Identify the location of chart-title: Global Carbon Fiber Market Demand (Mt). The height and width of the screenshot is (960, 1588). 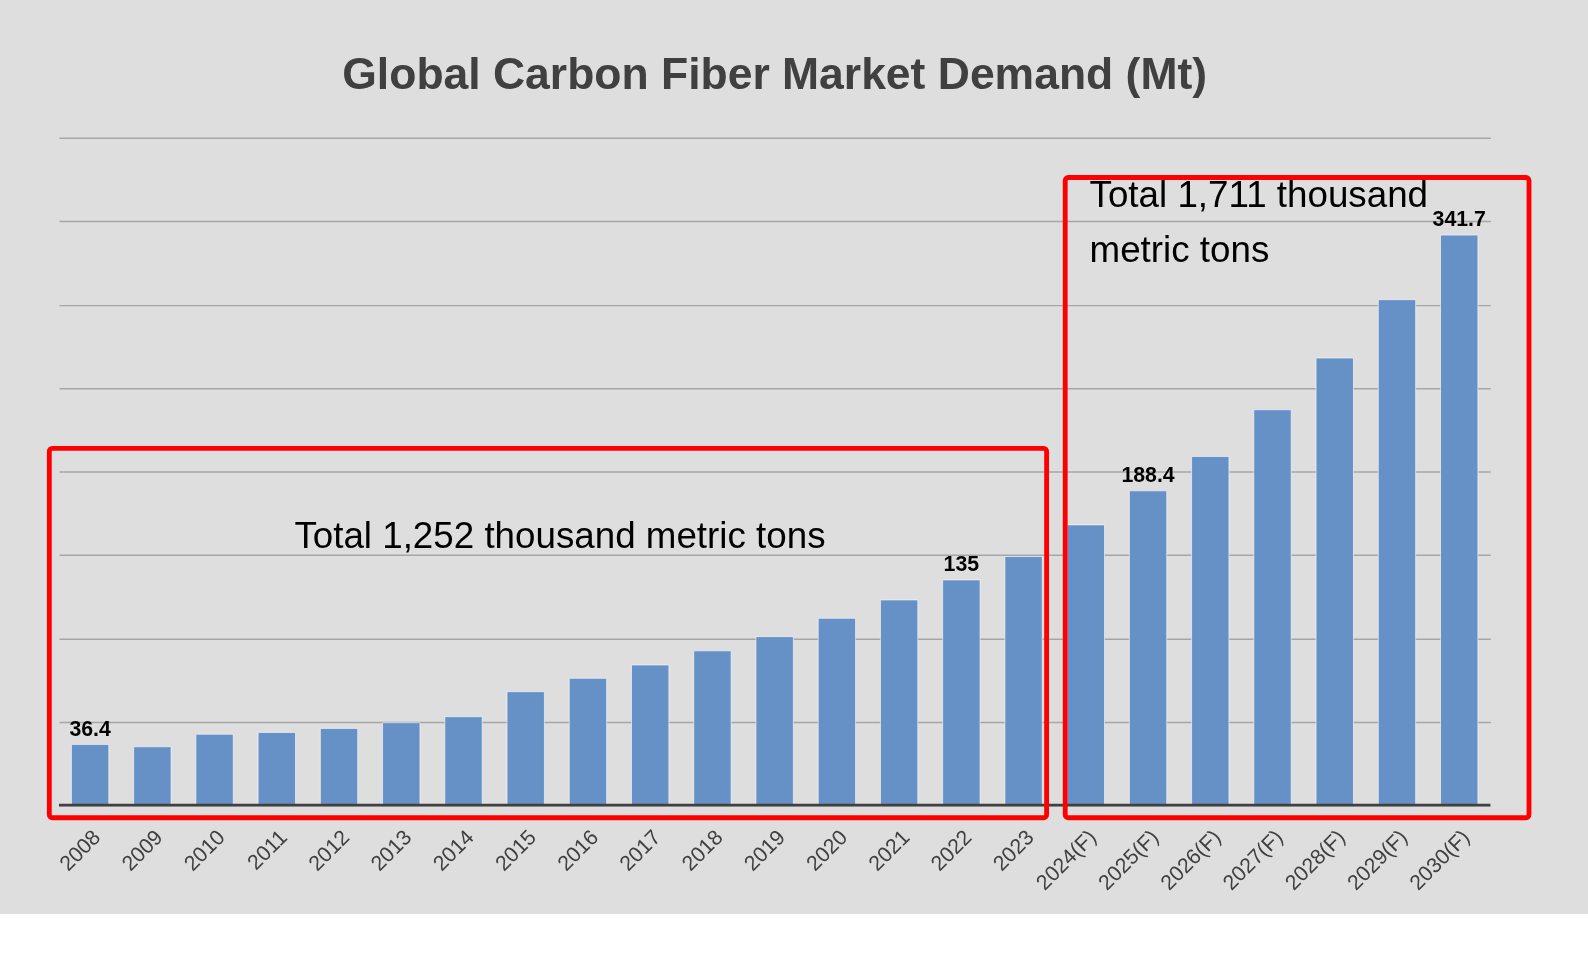
(775, 74).